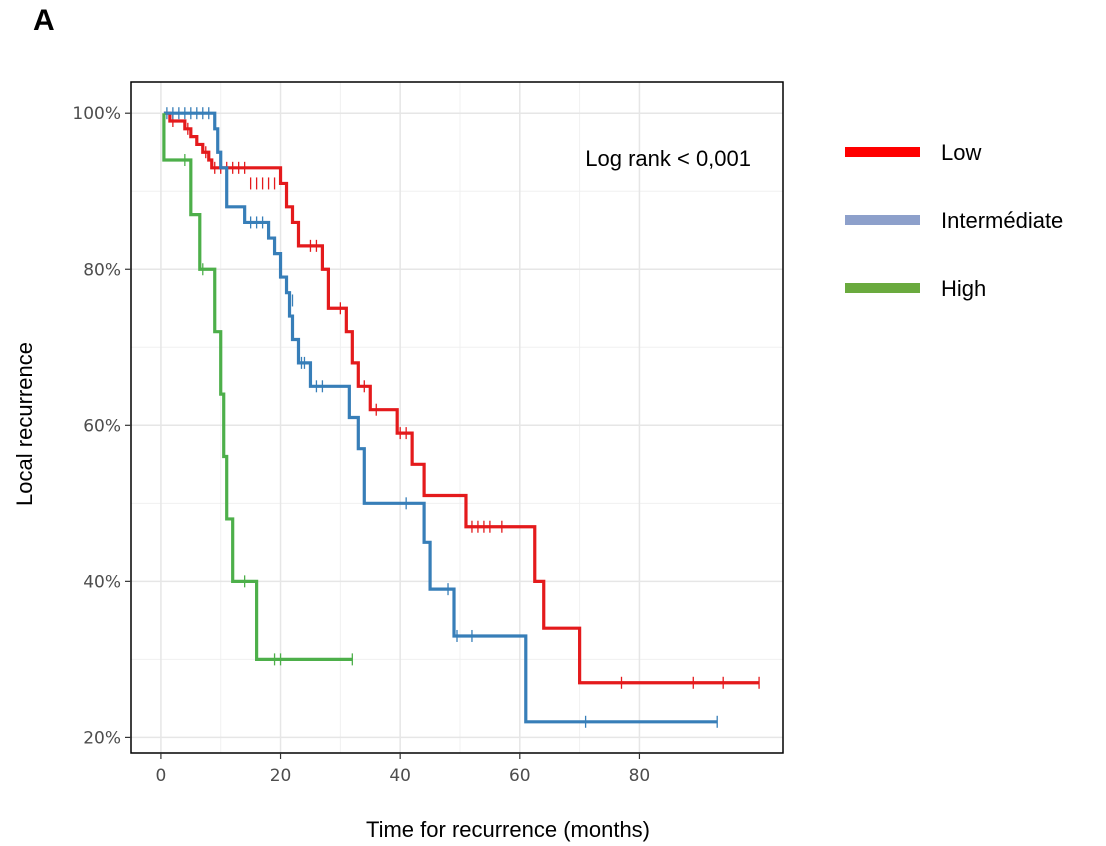 Image resolution: width=1106 pixels, height=846 pixels. I want to click on legend: Low Intermédiate High, so click(954, 220).